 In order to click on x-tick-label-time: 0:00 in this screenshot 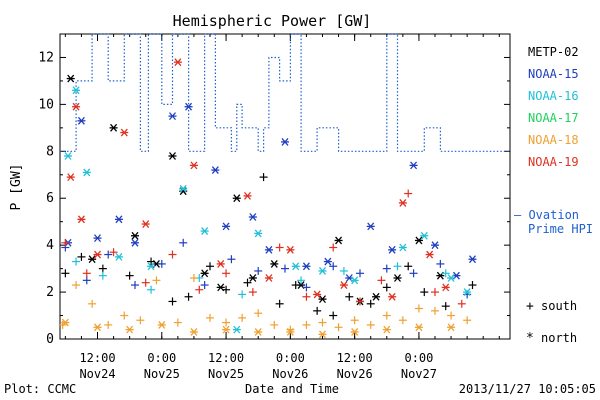, I will do `click(161, 358)`.